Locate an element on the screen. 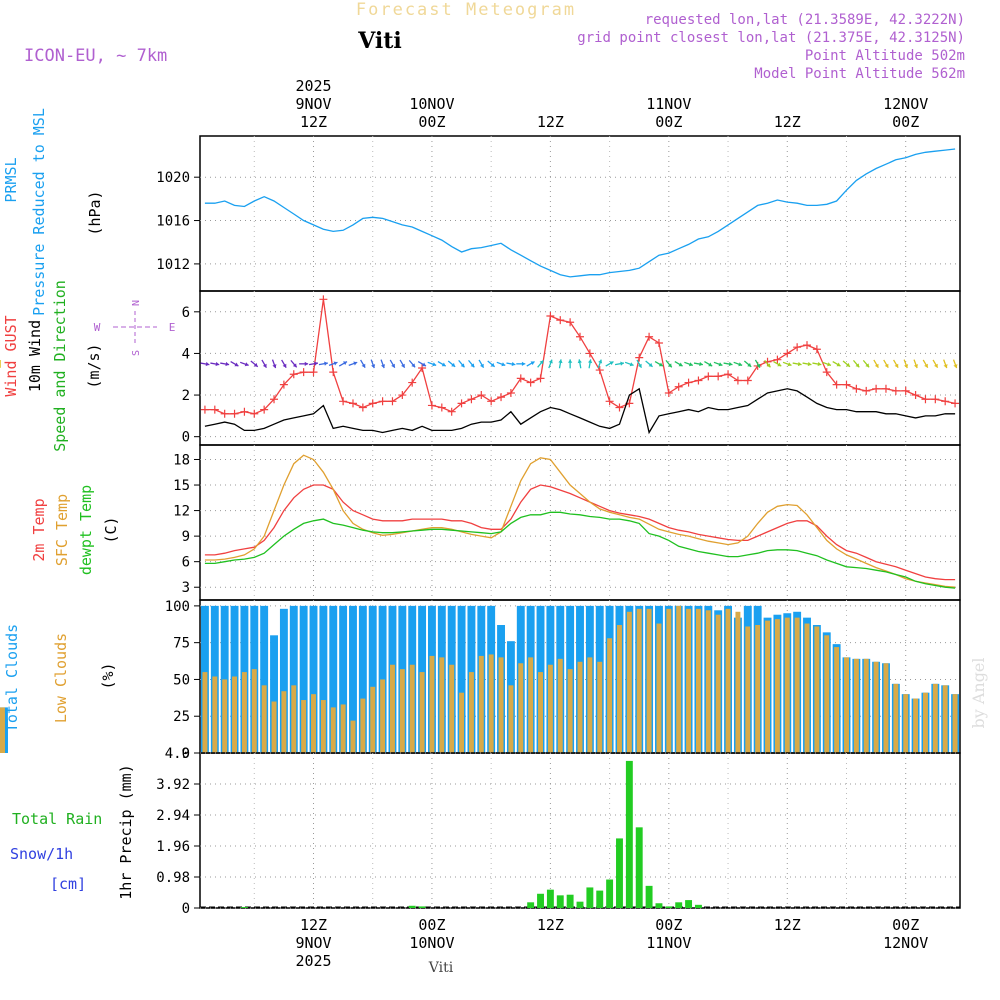 Image resolution: width=1000 pixels, height=1000 pixels. station-title: Viti is located at coordinates (379, 41).